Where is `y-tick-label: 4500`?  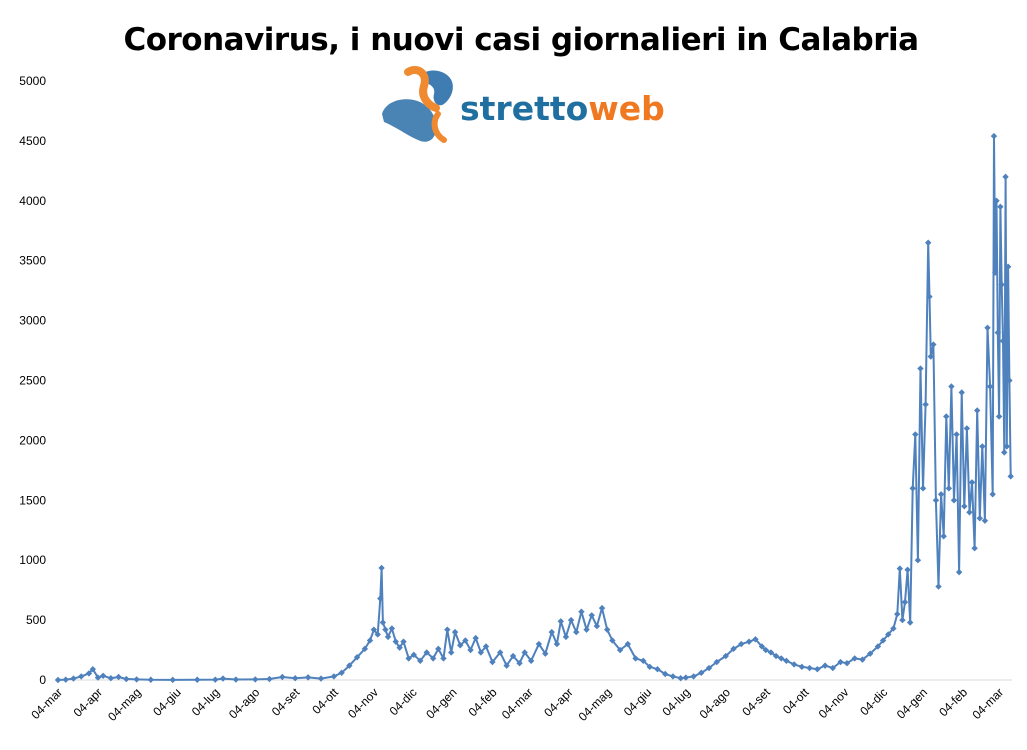
y-tick-label: 4500 is located at coordinates (32, 141).